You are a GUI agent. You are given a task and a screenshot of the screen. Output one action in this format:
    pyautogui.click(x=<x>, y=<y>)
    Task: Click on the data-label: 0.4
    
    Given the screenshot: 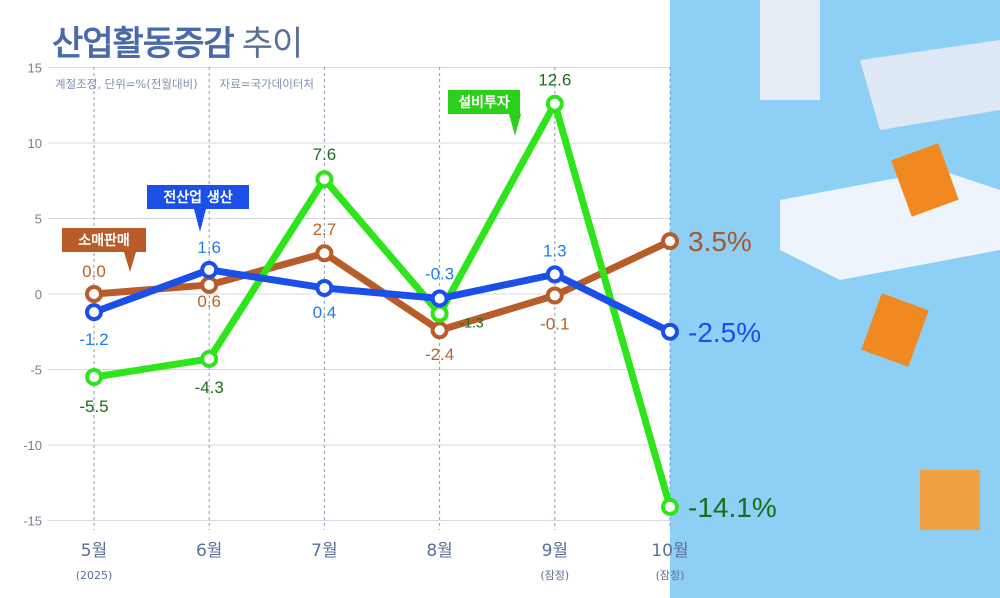 What is the action you would take?
    pyautogui.click(x=325, y=312)
    